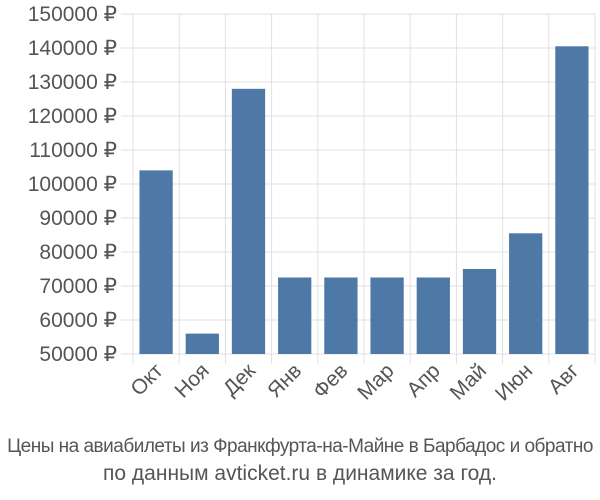  I want to click on x-axis-ticks: Окт Ноя Дек Янв Фев Мар Апр Май Июн Авг, so click(354, 382).